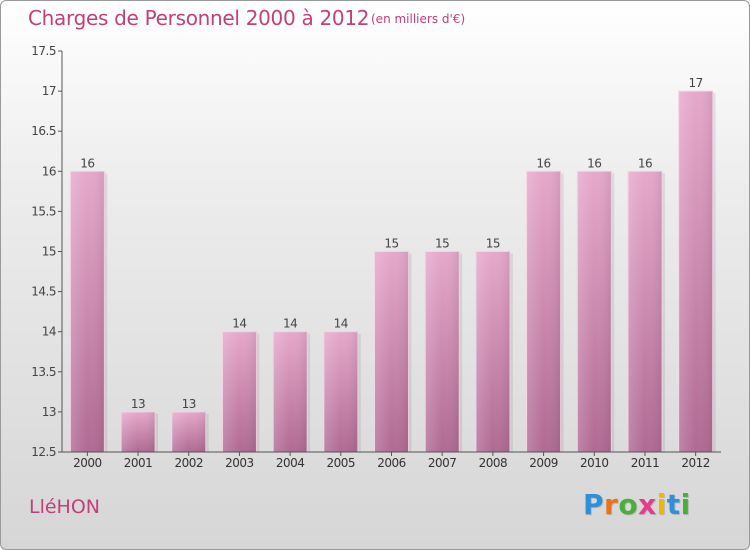  I want to click on logo-letter: x, so click(647, 504).